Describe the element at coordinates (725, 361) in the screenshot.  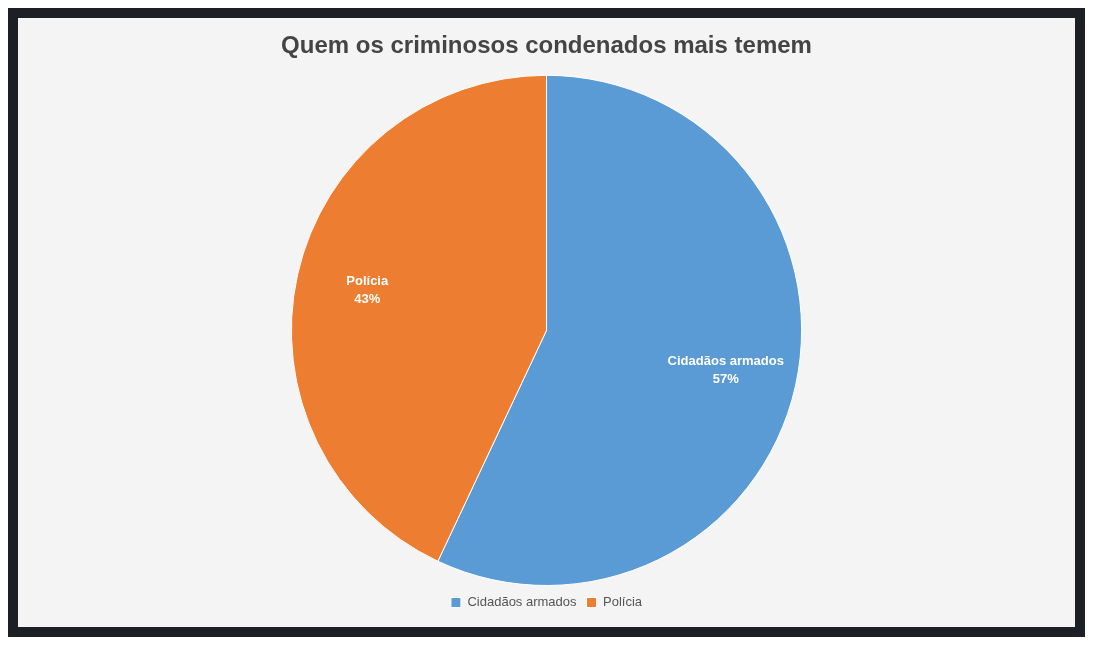
I see `slice-label: Cidadãos armados` at that location.